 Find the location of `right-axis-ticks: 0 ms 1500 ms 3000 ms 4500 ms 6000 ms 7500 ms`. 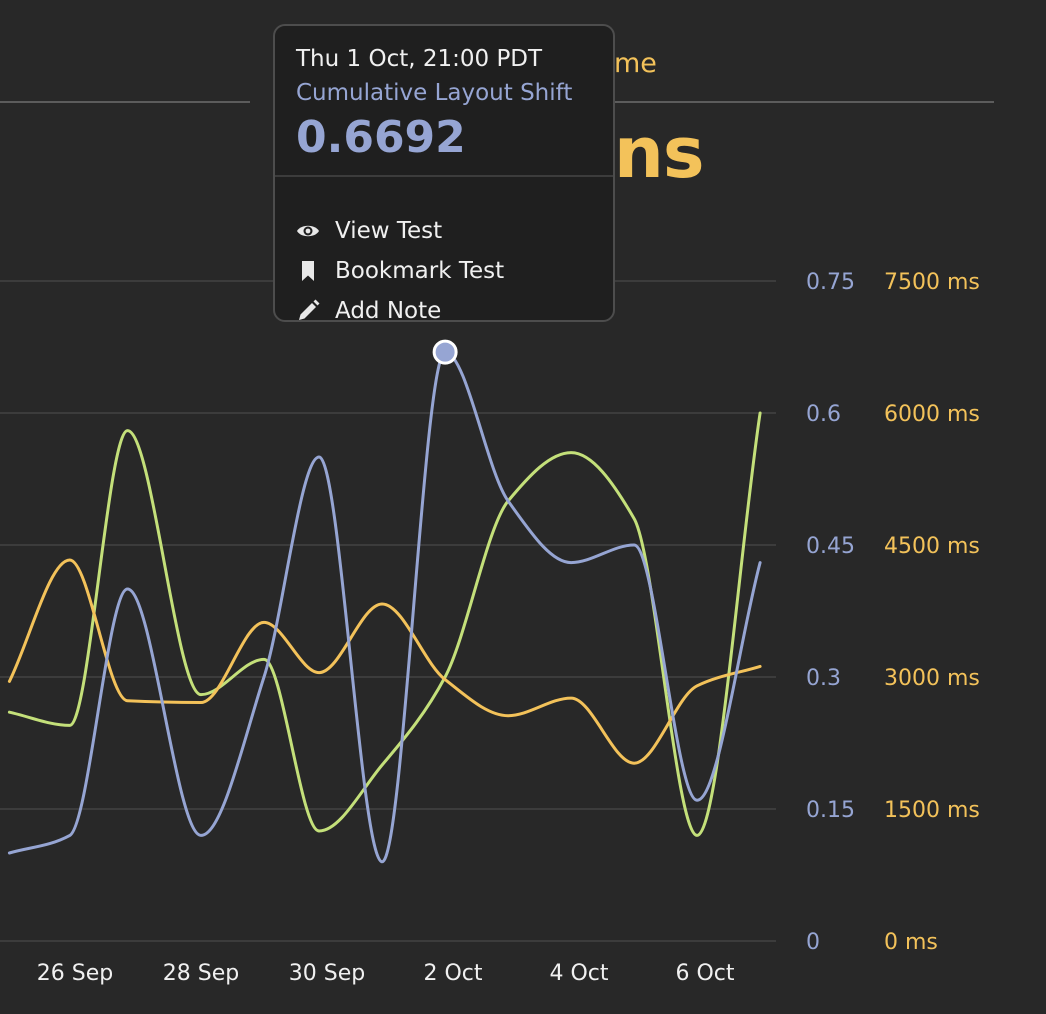

right-axis-ticks: 0 ms 1500 ms 3000 ms 4500 ms 6000 ms 7500 ms is located at coordinates (932, 612).